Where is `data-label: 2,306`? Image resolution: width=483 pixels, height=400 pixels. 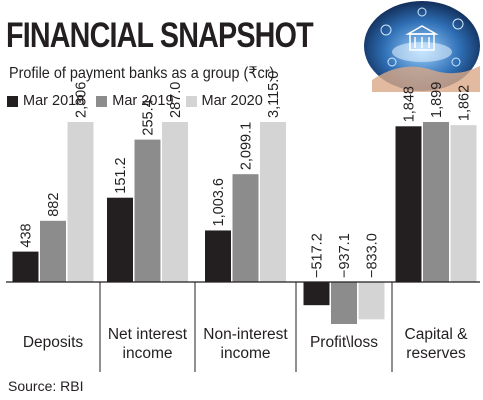 data-label: 2,306 is located at coordinates (82, 100).